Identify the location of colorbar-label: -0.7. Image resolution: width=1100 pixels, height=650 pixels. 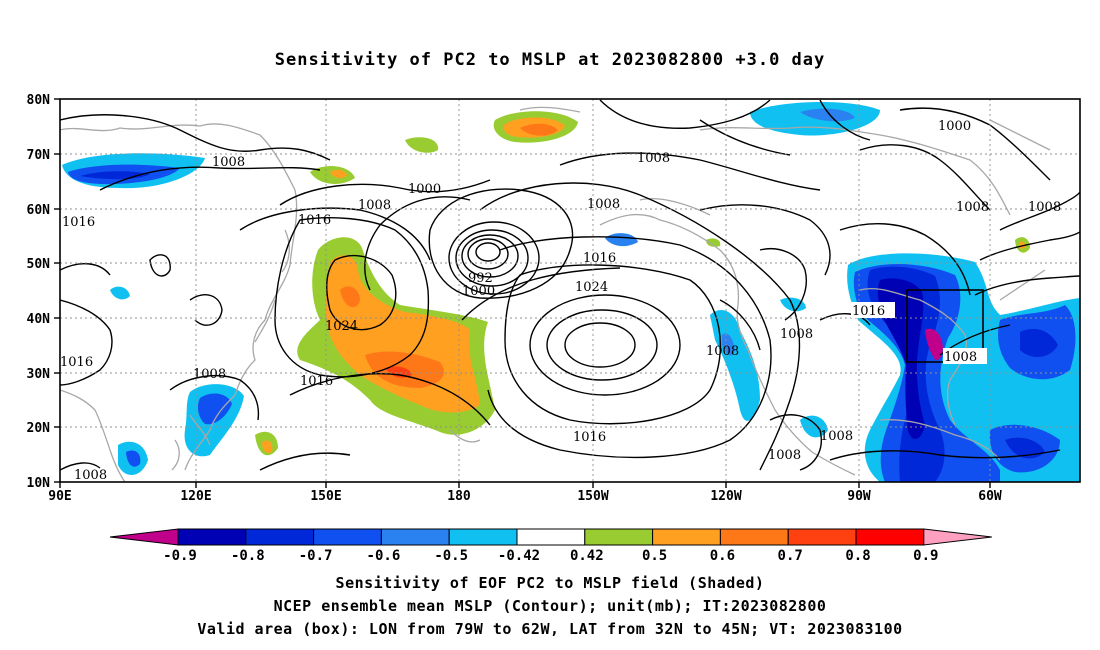
(316, 556).